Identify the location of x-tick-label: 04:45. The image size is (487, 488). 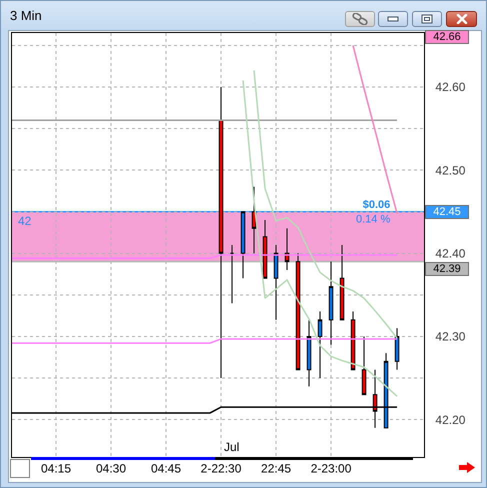
(166, 468).